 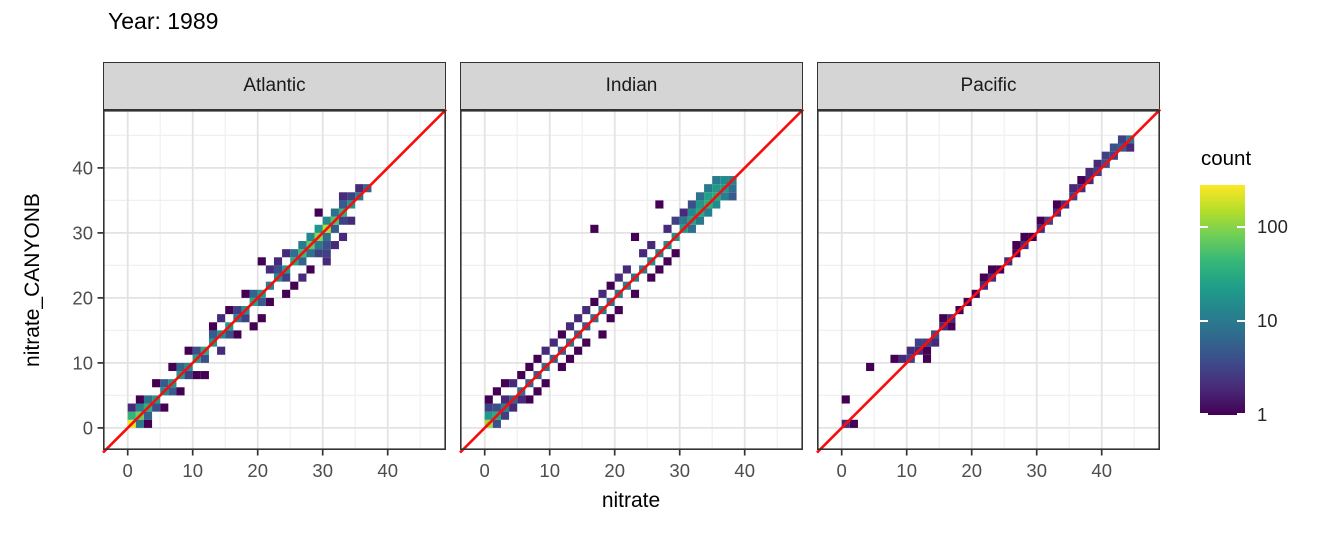 What do you see at coordinates (988, 85) in the screenshot?
I see `facet-strip-label: Pacific` at bounding box center [988, 85].